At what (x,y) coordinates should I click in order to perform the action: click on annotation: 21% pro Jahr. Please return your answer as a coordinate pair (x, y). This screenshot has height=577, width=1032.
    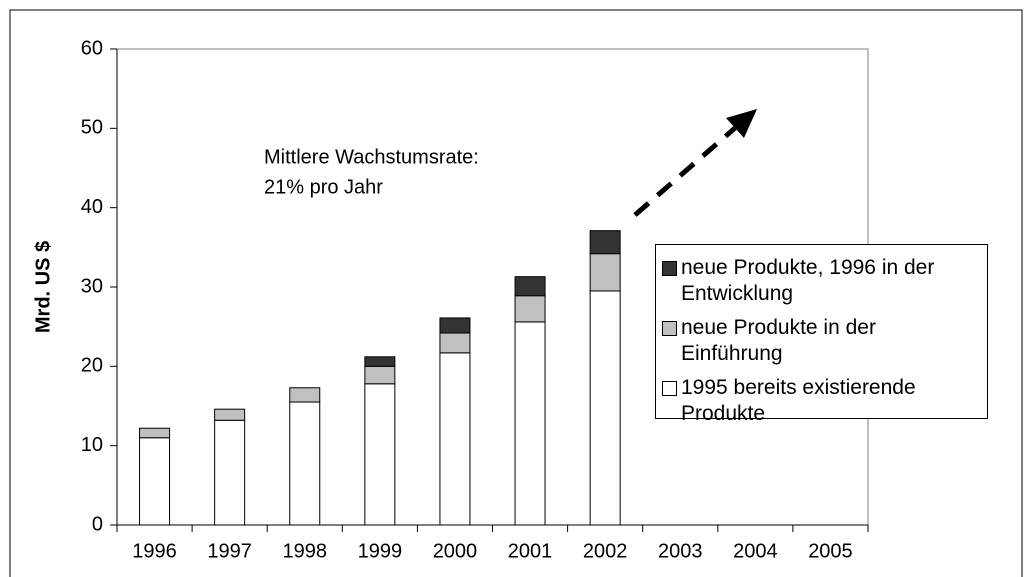
    Looking at the image, I should click on (323, 187).